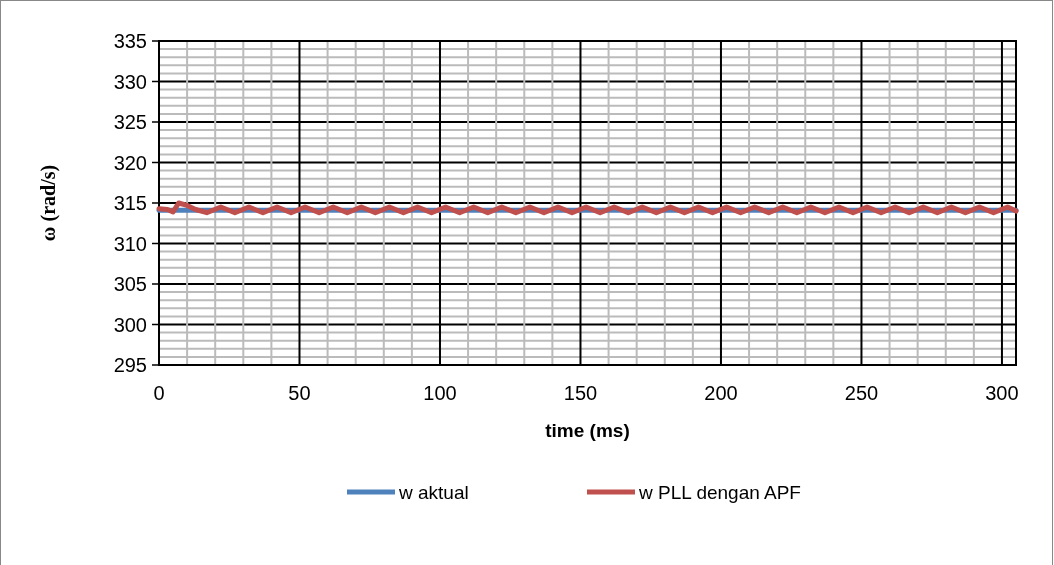 This screenshot has width=1054, height=565. I want to click on y-tick-label: 315, so click(130, 203).